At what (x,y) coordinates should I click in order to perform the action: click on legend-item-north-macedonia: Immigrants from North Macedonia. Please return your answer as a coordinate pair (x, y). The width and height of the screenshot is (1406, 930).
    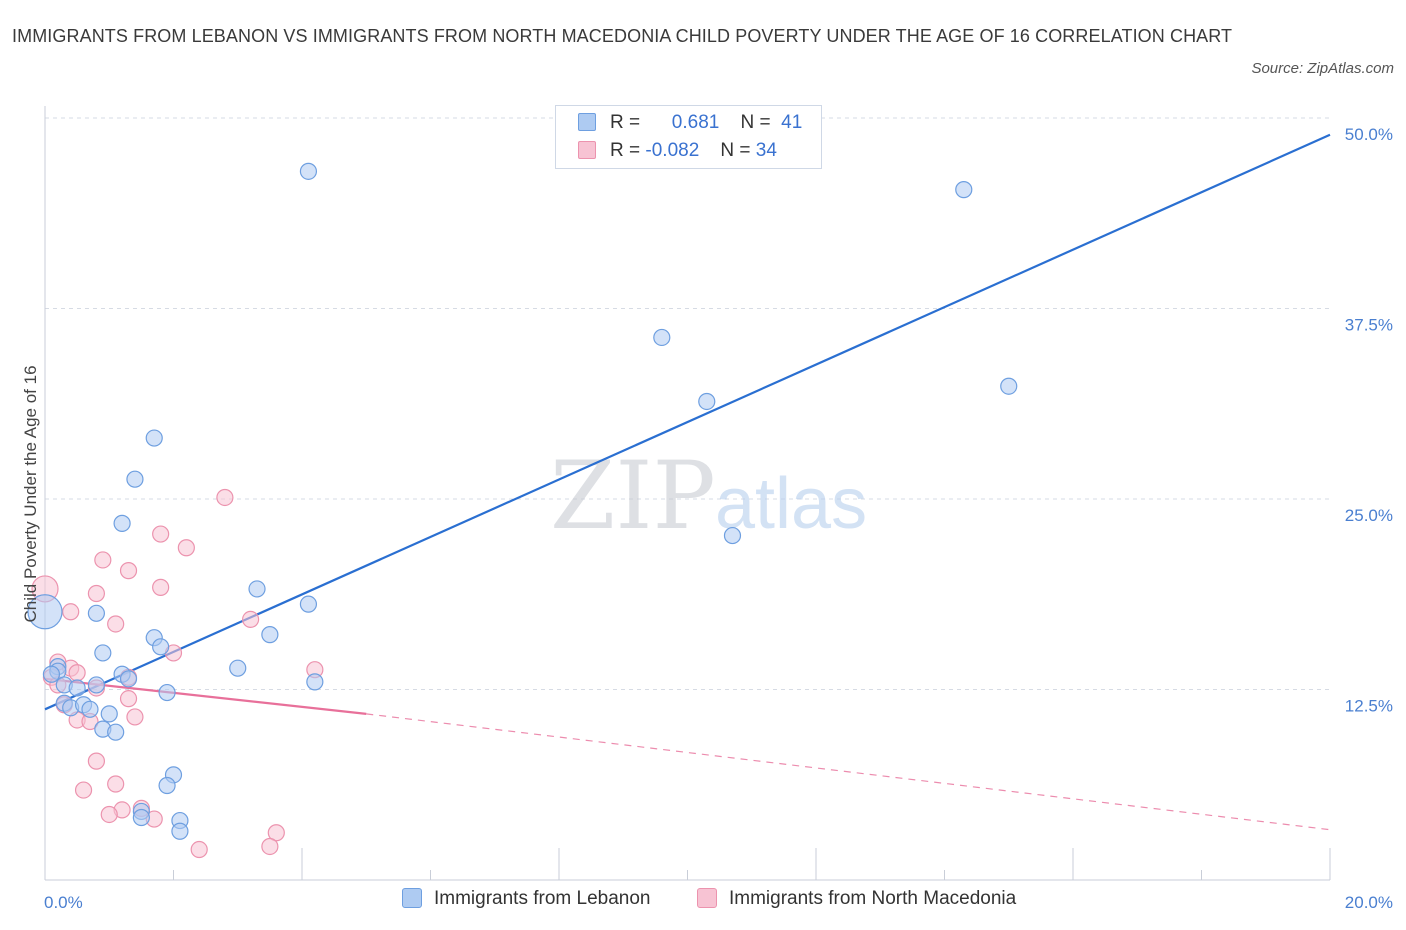
    Looking at the image, I should click on (856, 899).